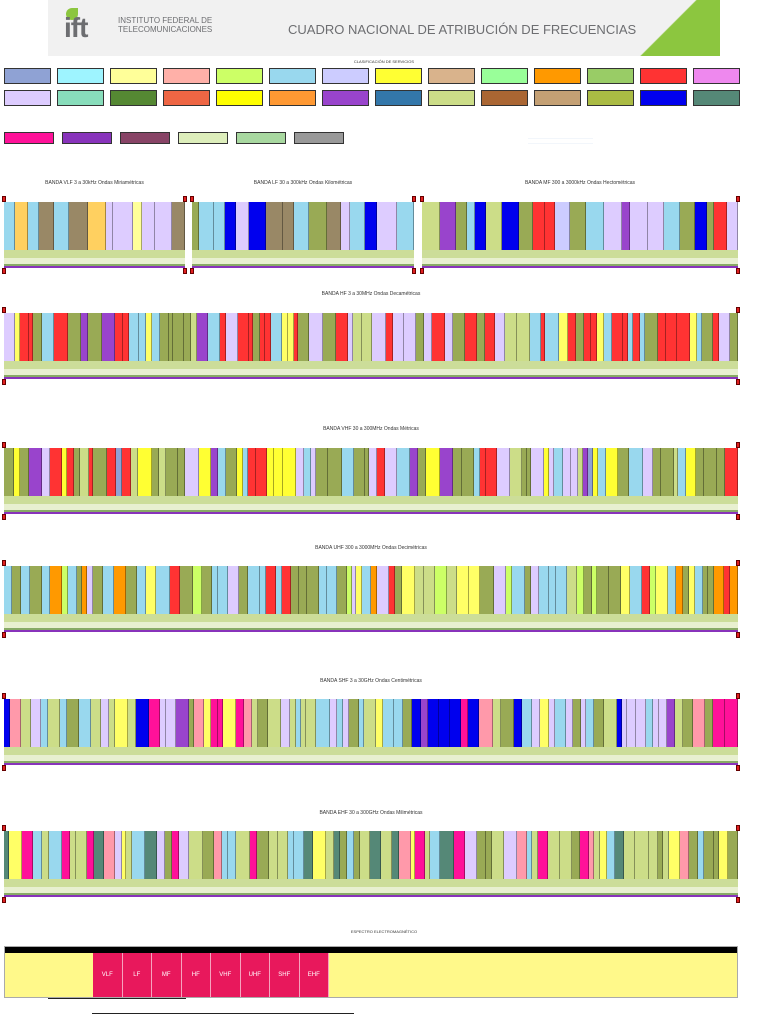 The width and height of the screenshot is (768, 1024). Describe the element at coordinates (371, 972) in the screenshot. I see `electromagnetic-spectrum: VLF LF MF HF VHF UHF SHF EHF` at that location.